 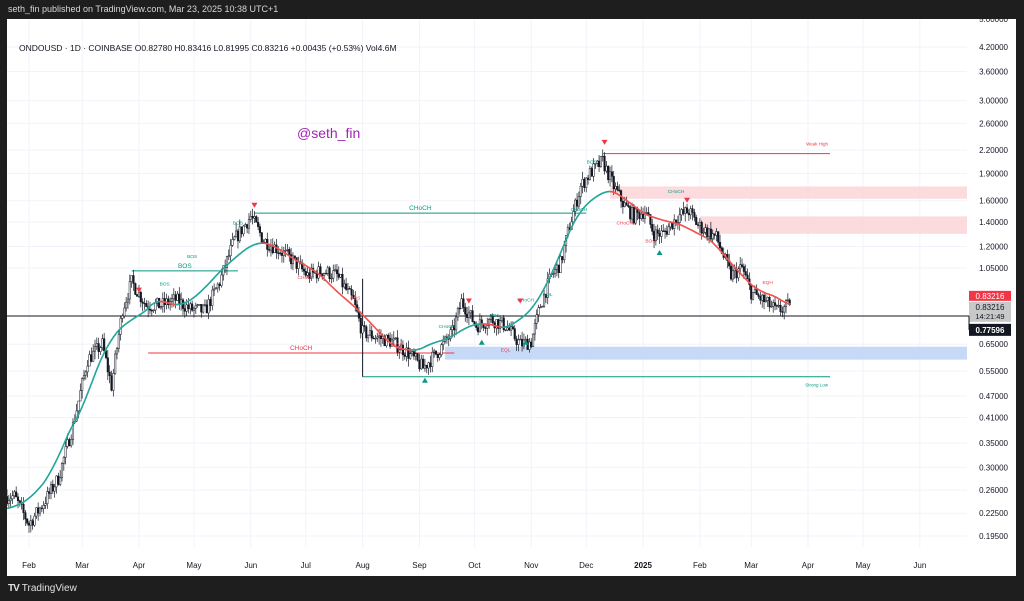 I want to click on y-axis-tick-label: 3.60000, so click(x=993, y=72).